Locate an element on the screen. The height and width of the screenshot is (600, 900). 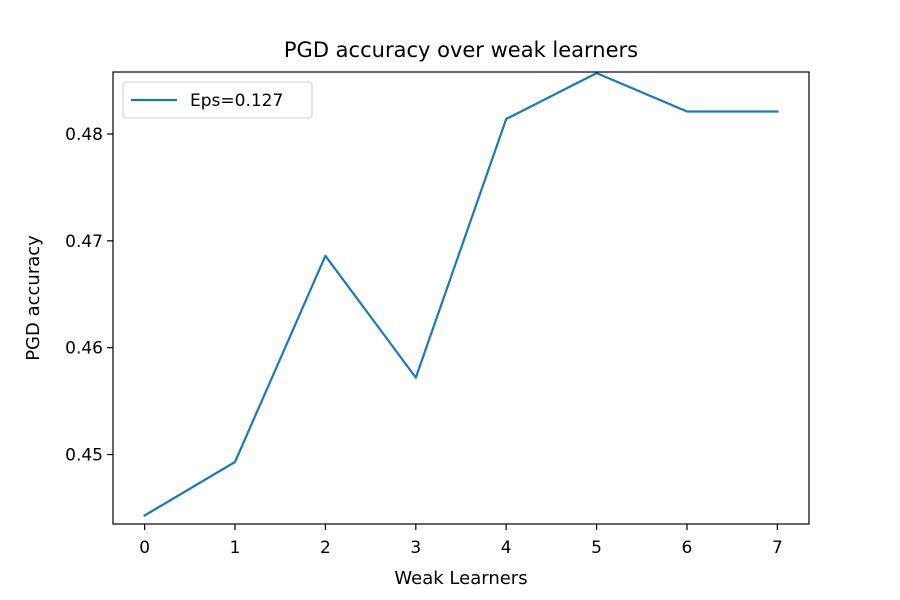
legend-box is located at coordinates (217, 100).